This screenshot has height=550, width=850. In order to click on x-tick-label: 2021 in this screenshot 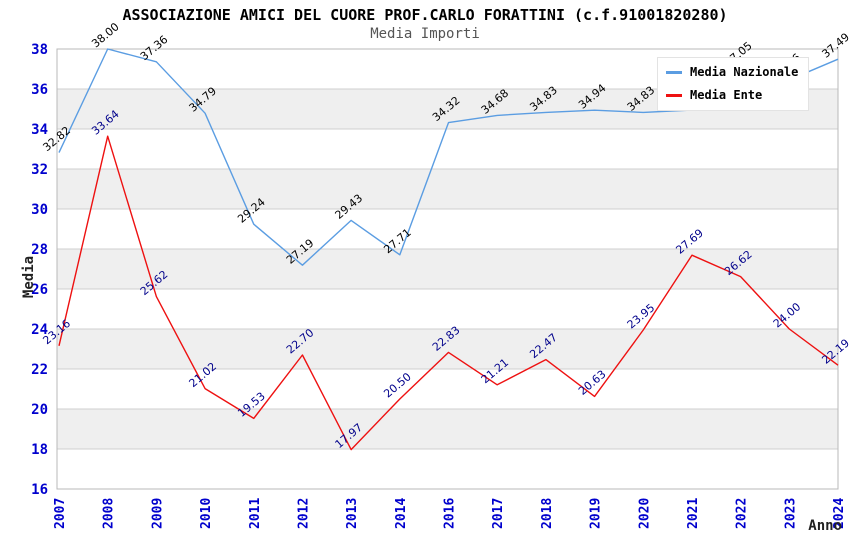, I will do `click(693, 513)`.